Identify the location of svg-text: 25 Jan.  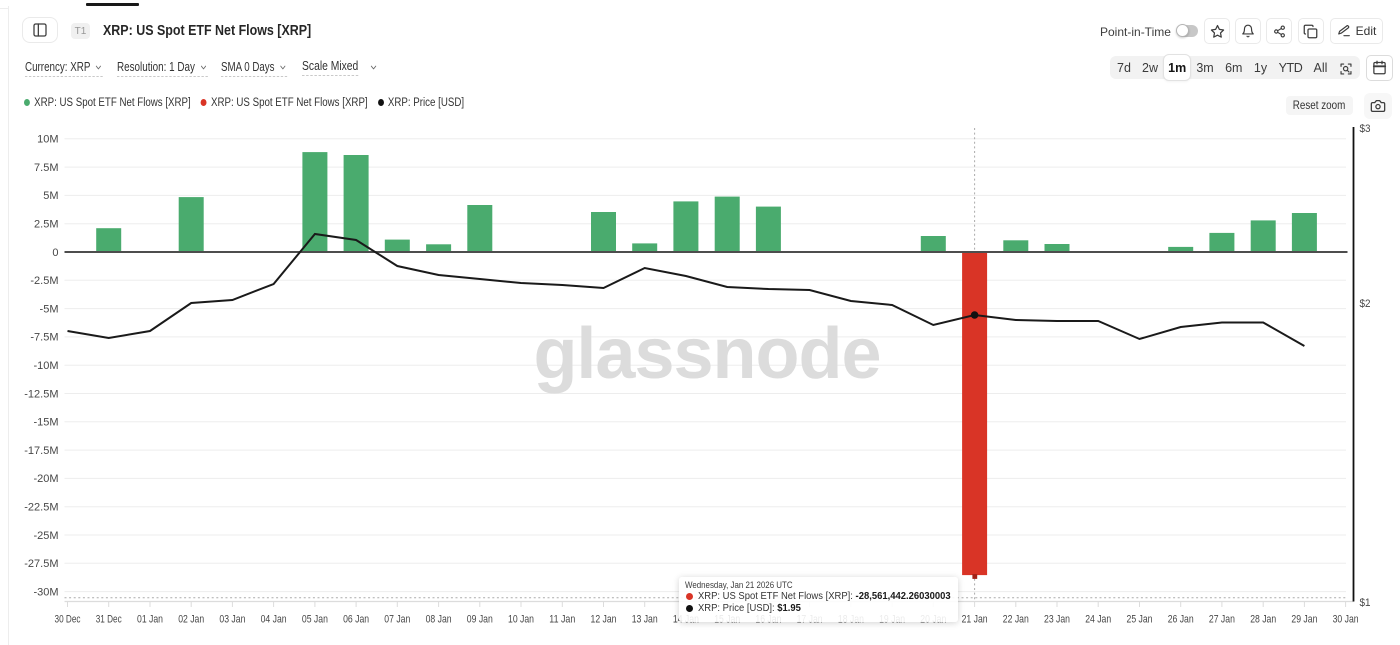
(1140, 620).